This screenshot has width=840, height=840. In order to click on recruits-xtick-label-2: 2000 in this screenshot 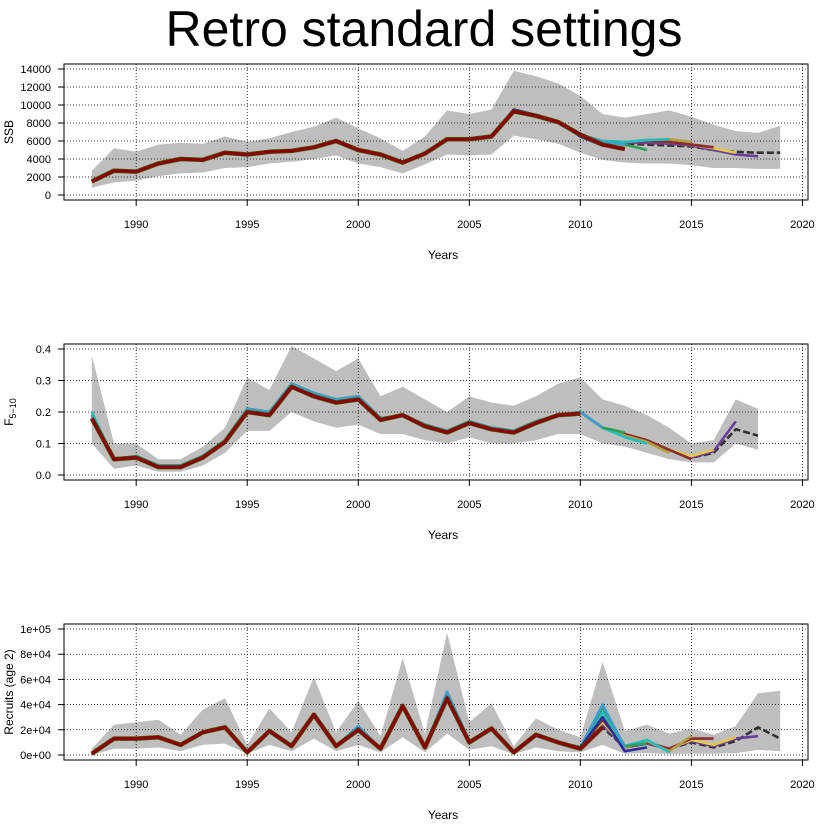, I will do `click(358, 785)`.